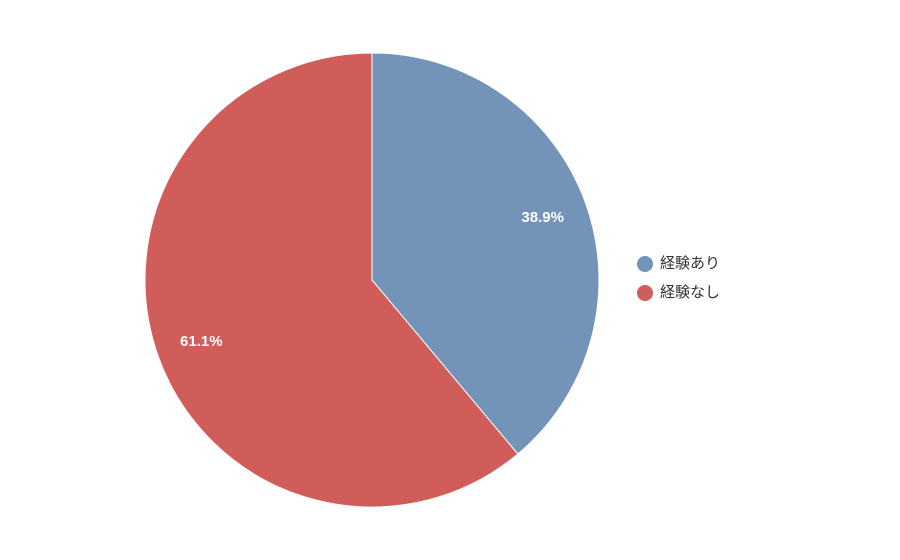  Describe the element at coordinates (201, 341) in the screenshot. I see `value-label: 61.1%` at that location.